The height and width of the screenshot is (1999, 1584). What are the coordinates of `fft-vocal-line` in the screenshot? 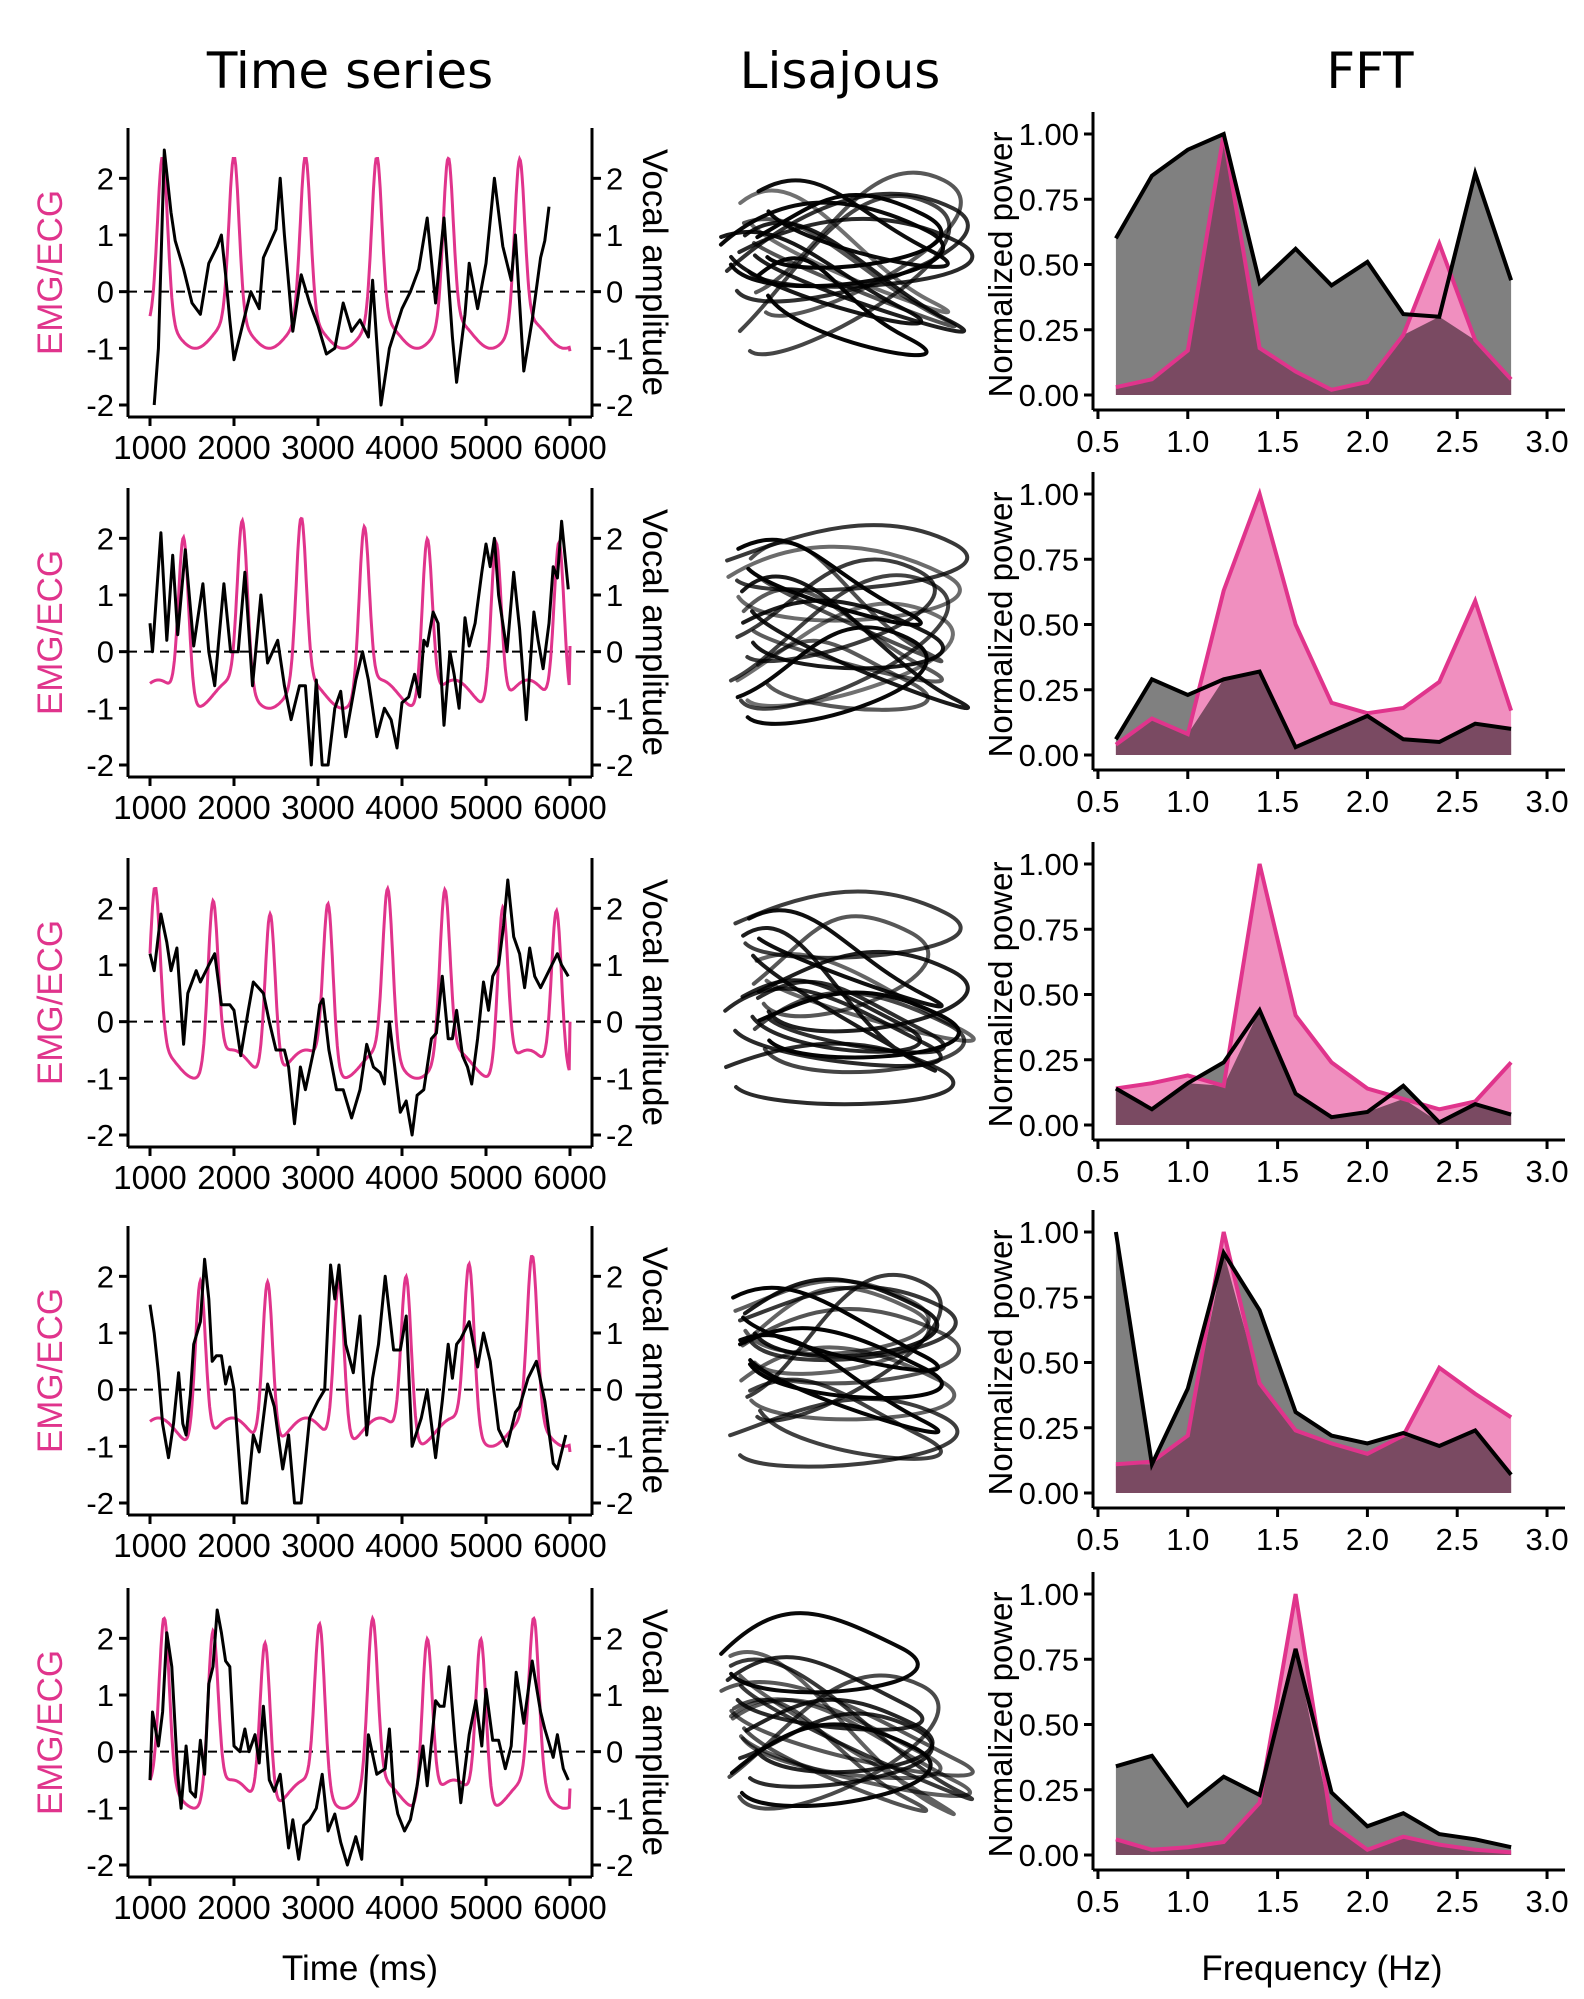 It's located at (1313, 709).